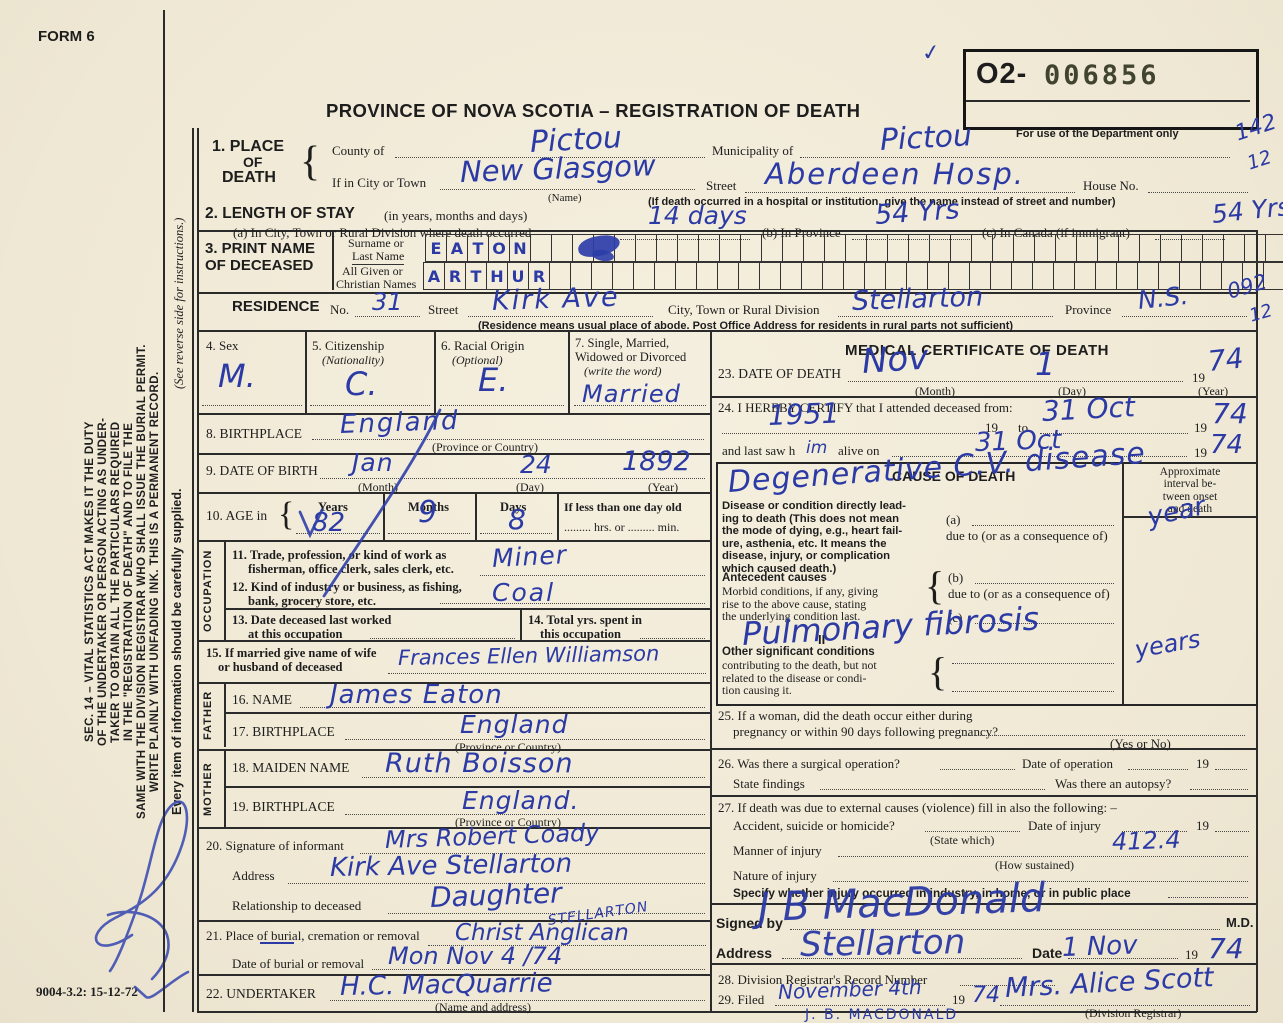  I want to click on s16-label: 16. NAME, so click(262, 699).